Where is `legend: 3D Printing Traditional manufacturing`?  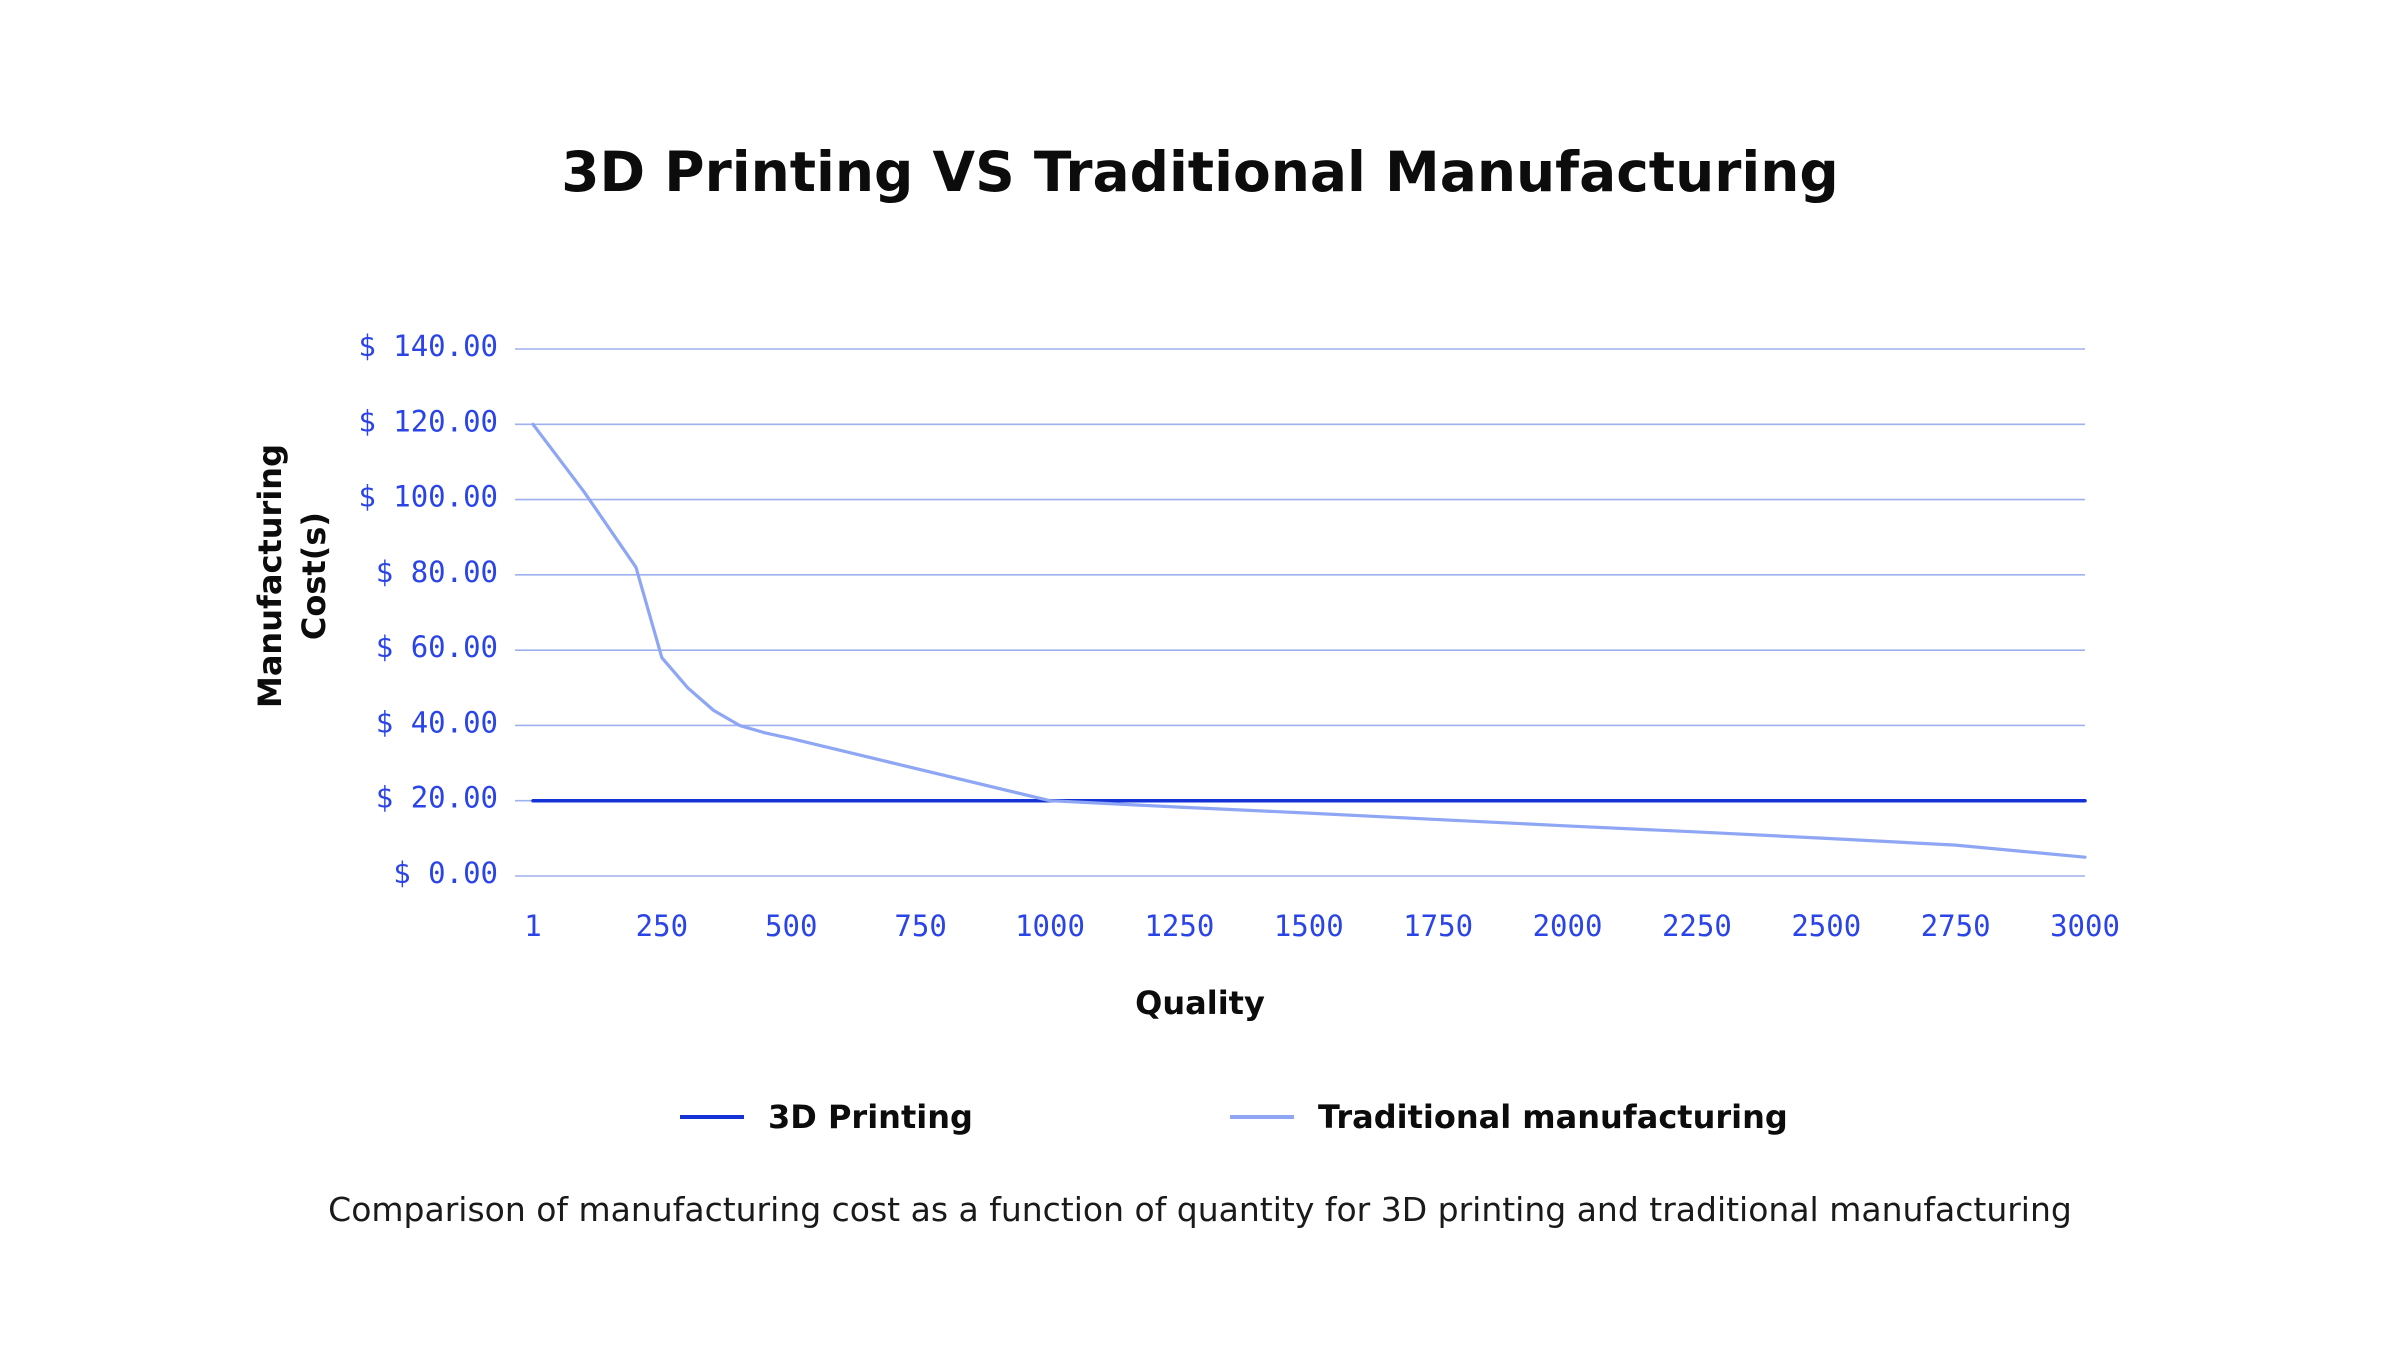 legend: 3D Printing Traditional manufacturing is located at coordinates (1200, 1117).